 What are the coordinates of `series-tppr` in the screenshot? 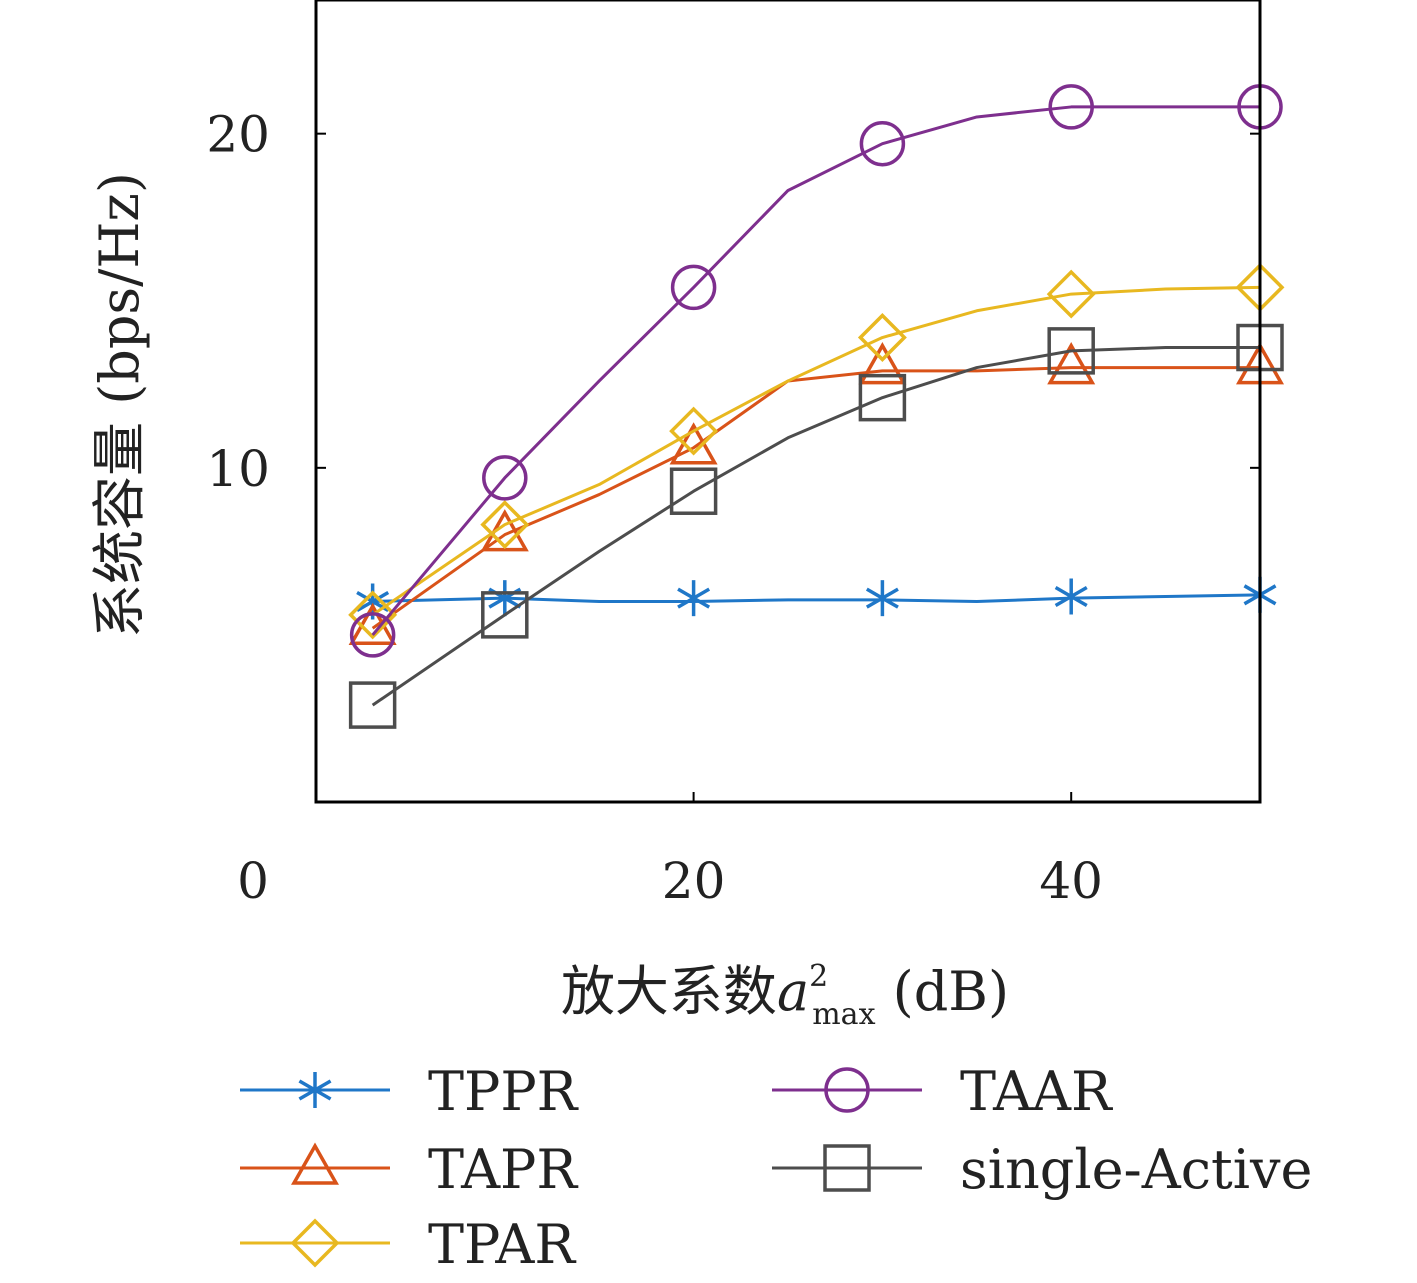 It's located at (816, 598).